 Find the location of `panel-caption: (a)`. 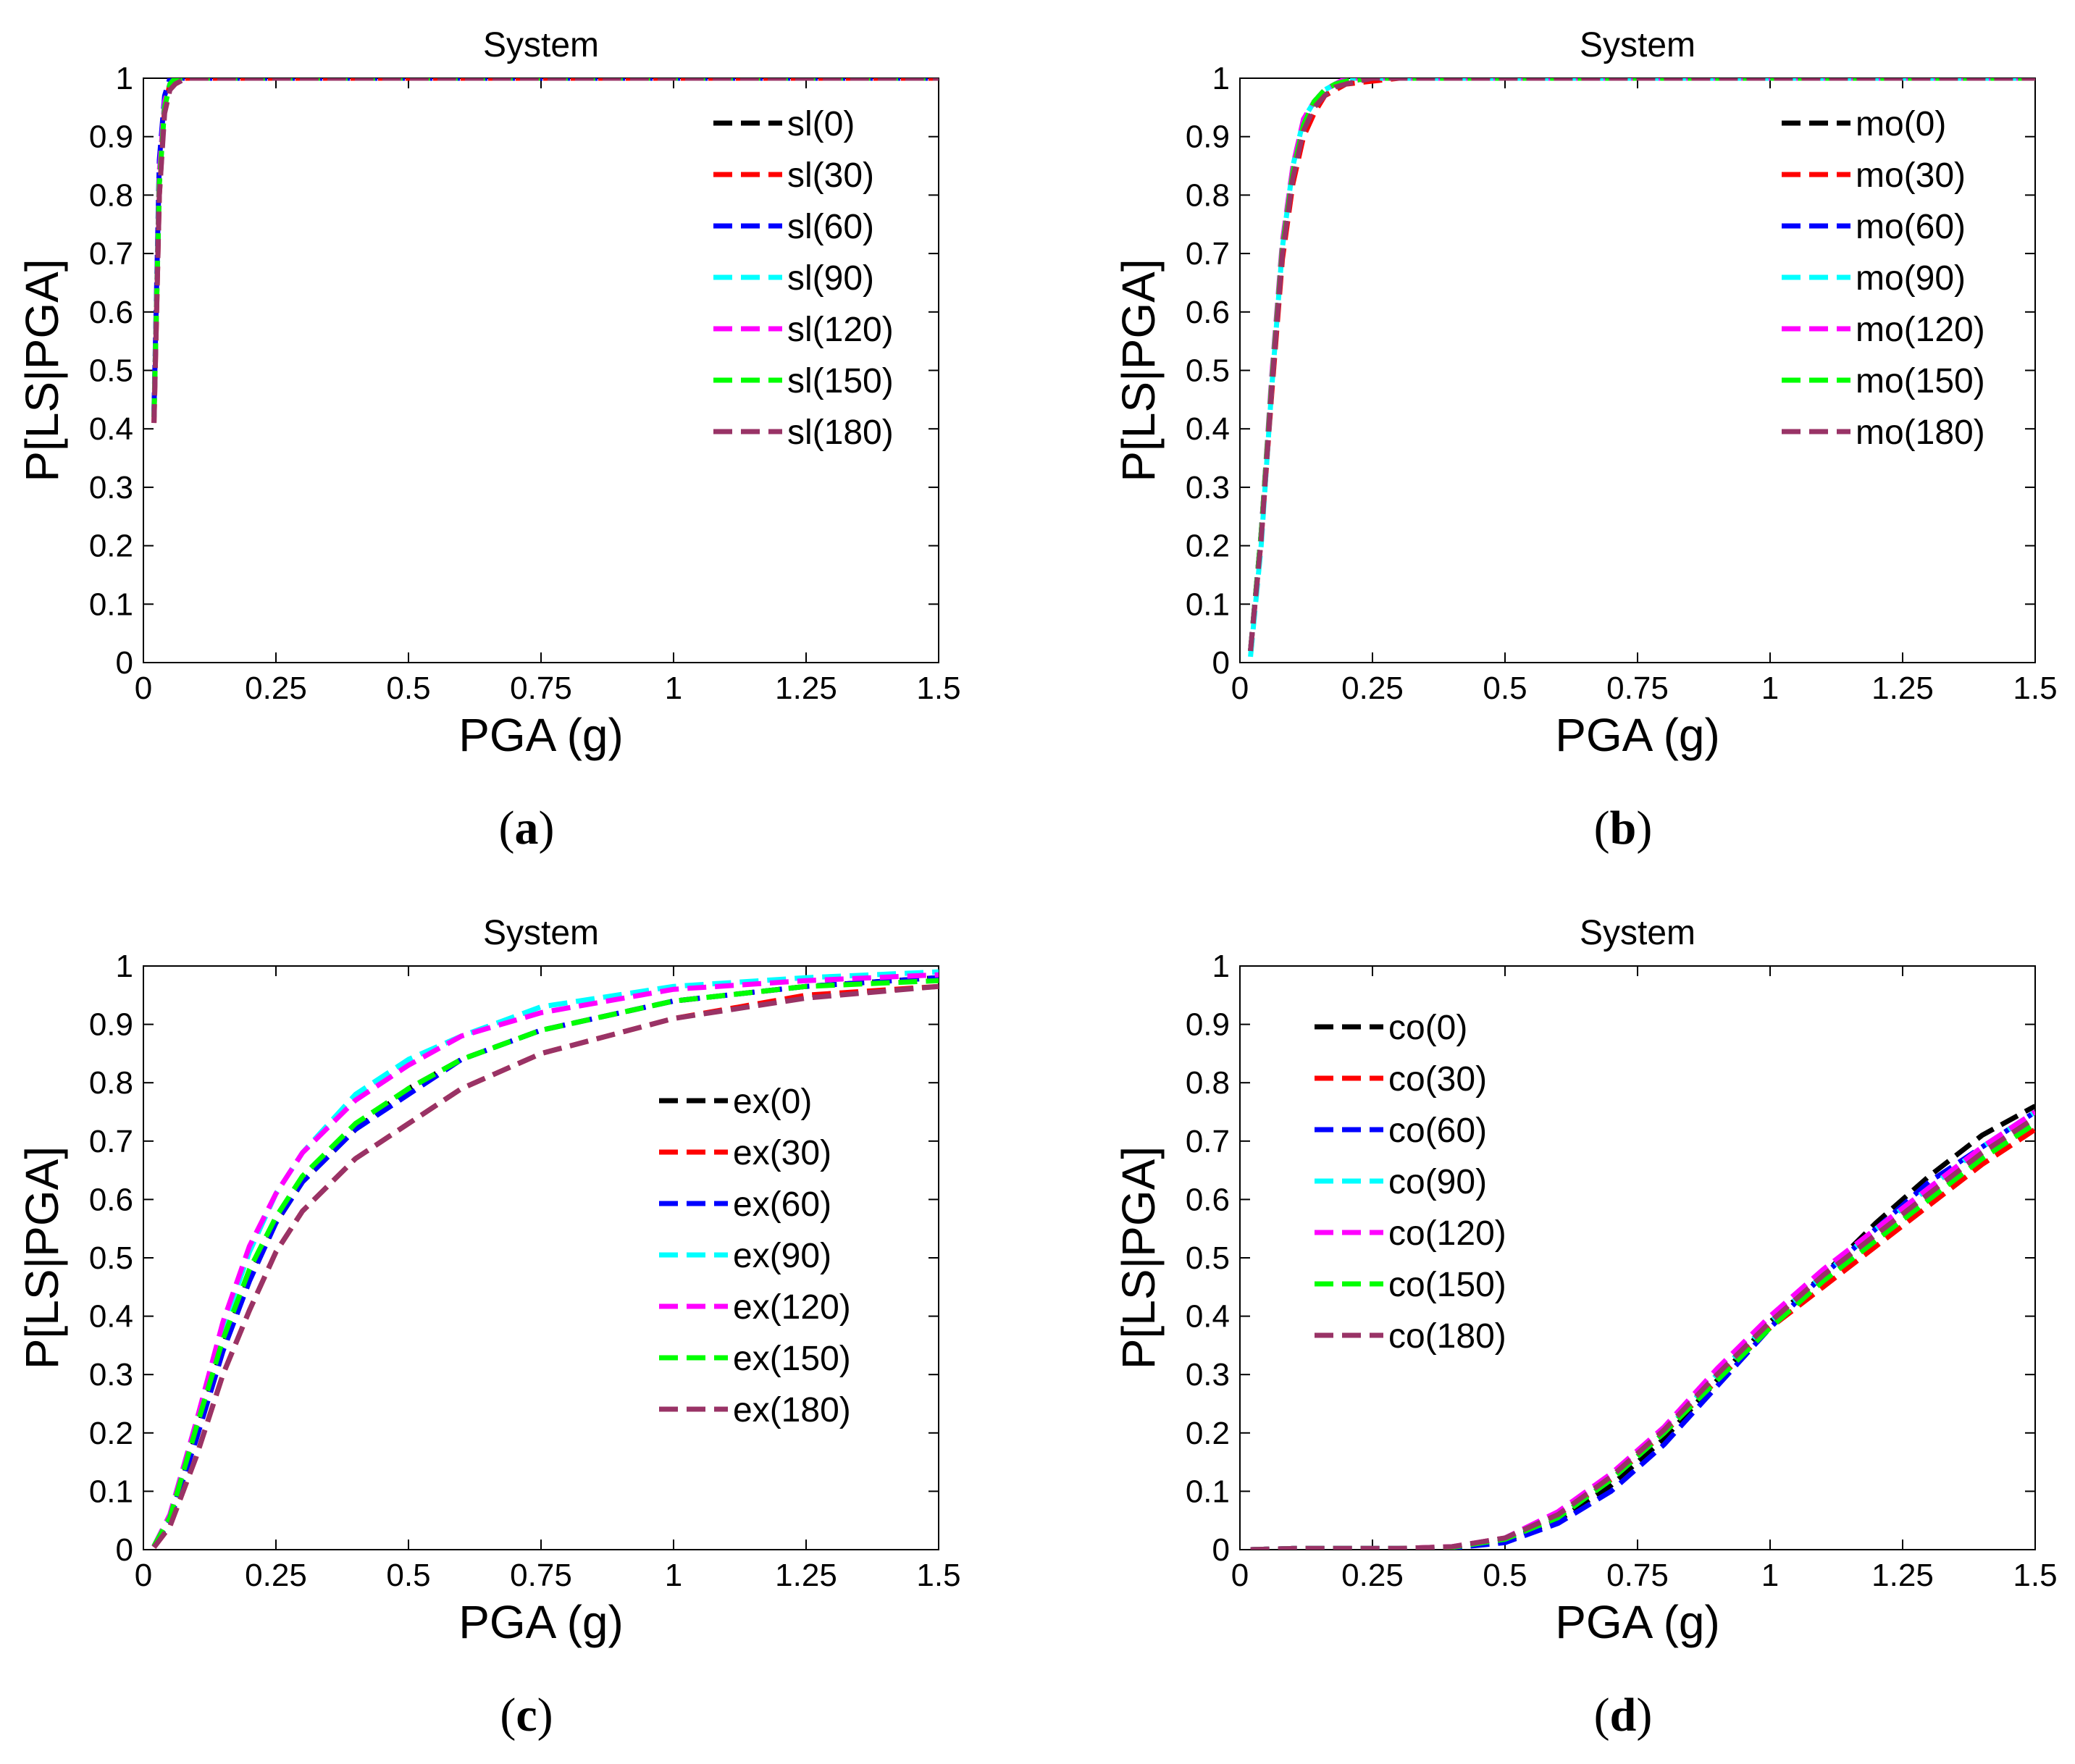

panel-caption: (a) is located at coordinates (527, 828).